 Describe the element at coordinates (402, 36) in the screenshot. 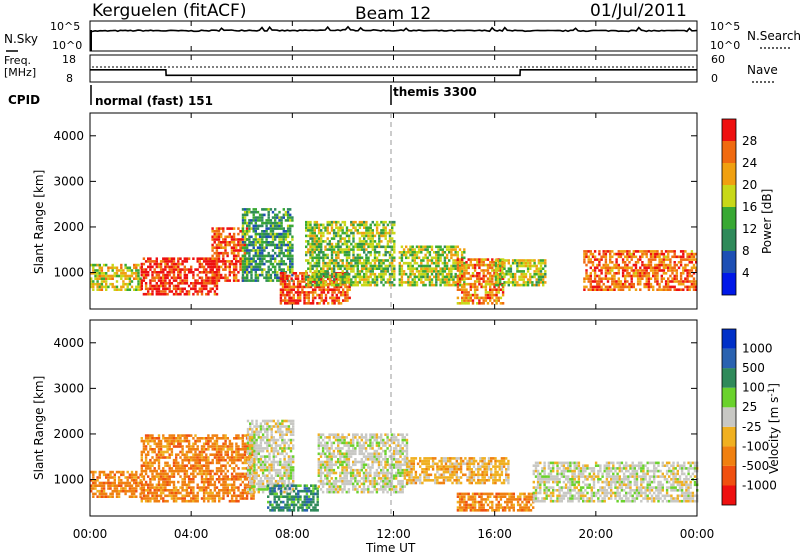

I see `noise-panel: N.Sky 10^5 10^0 10^5 10^0 N.Search` at that location.